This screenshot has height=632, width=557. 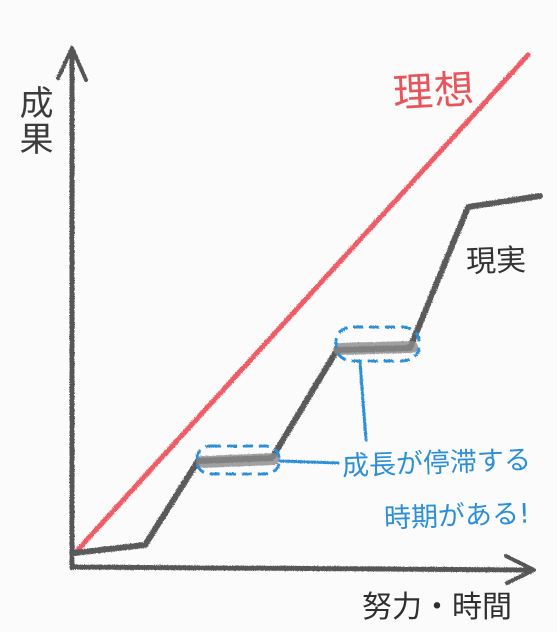 What do you see at coordinates (437, 607) in the screenshot?
I see `x-axis-label: 努力・時間` at bounding box center [437, 607].